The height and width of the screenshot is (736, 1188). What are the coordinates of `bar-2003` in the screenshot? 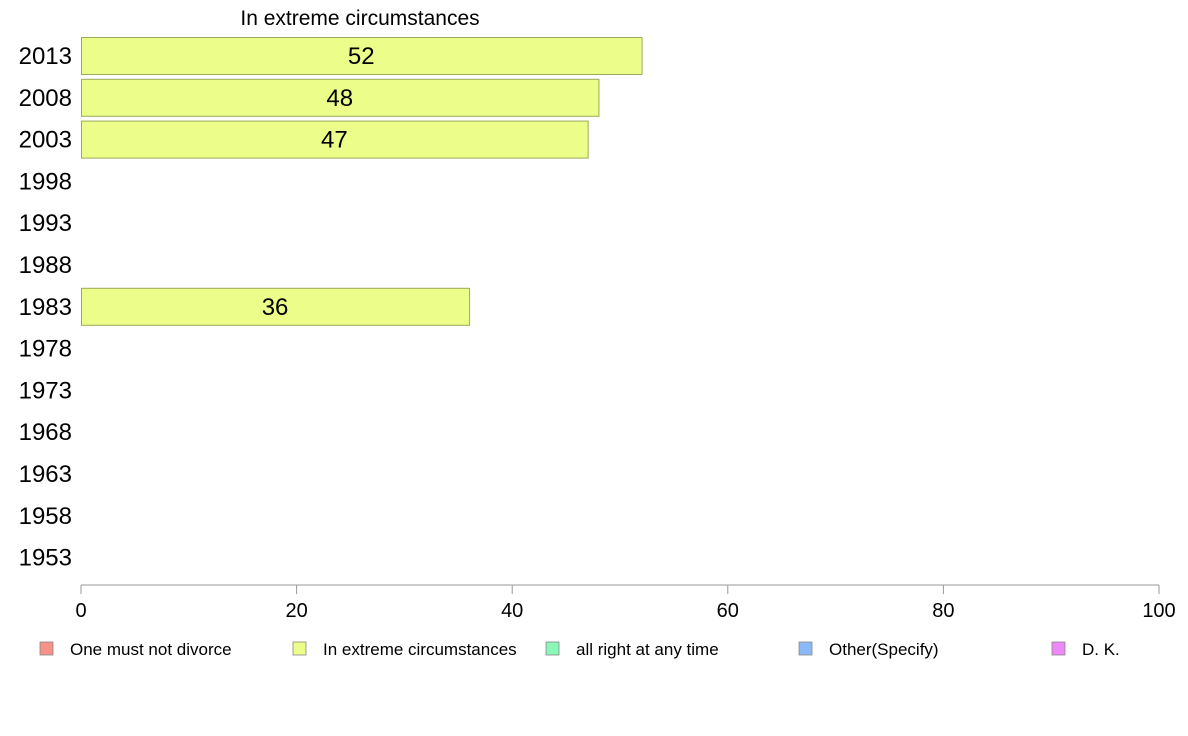 It's located at (335, 139).